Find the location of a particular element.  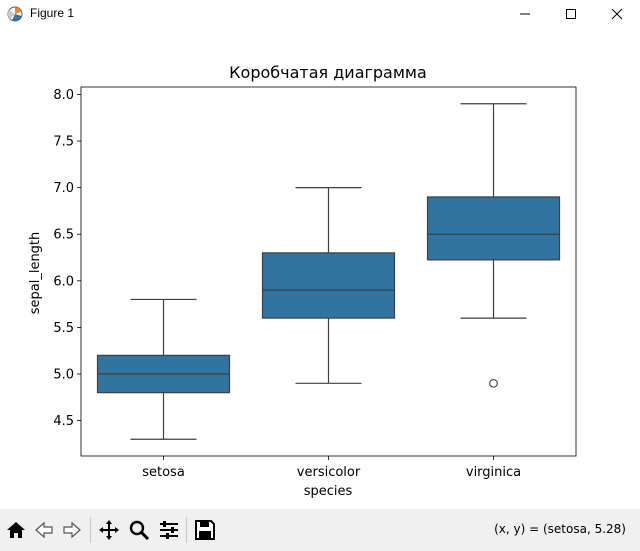

minimize-icon is located at coordinates (525, 14).